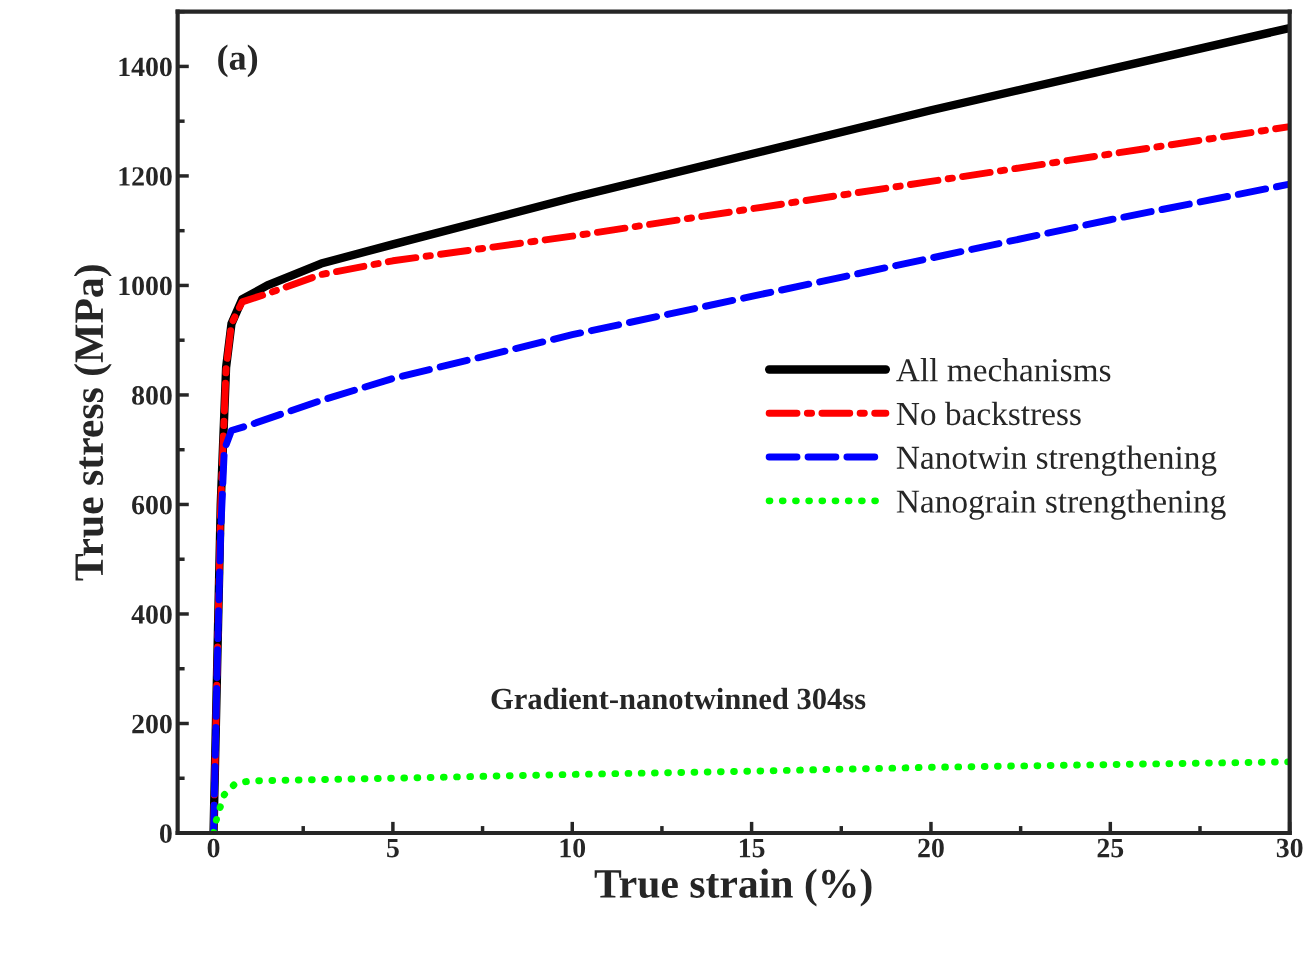 This screenshot has width=1316, height=972. Describe the element at coordinates (1003, 370) in the screenshot. I see `legend-label: All mechanisms` at that location.